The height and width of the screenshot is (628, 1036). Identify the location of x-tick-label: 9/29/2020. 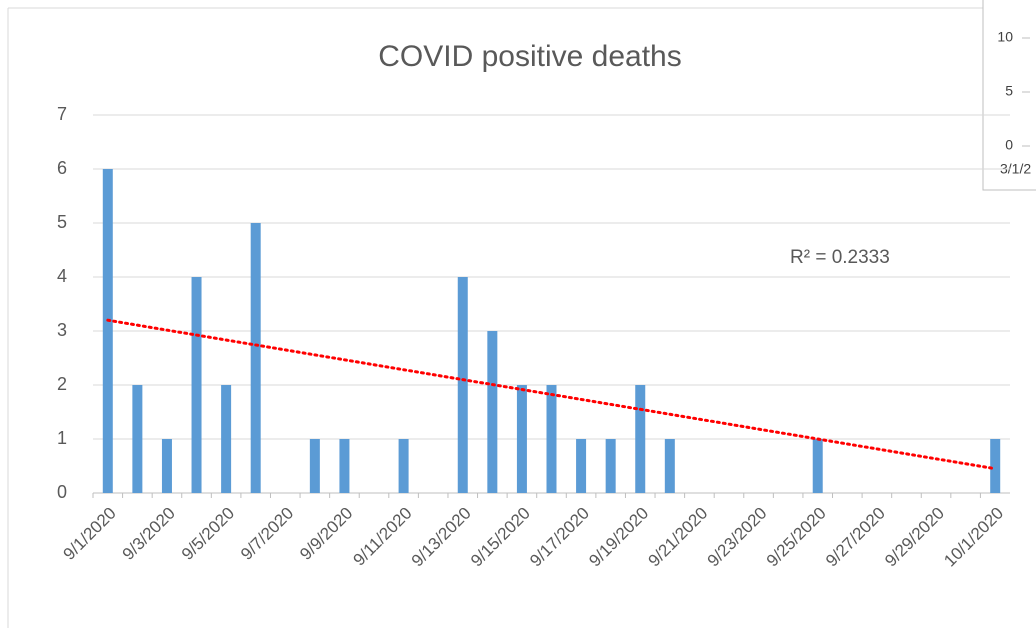
(914, 537).